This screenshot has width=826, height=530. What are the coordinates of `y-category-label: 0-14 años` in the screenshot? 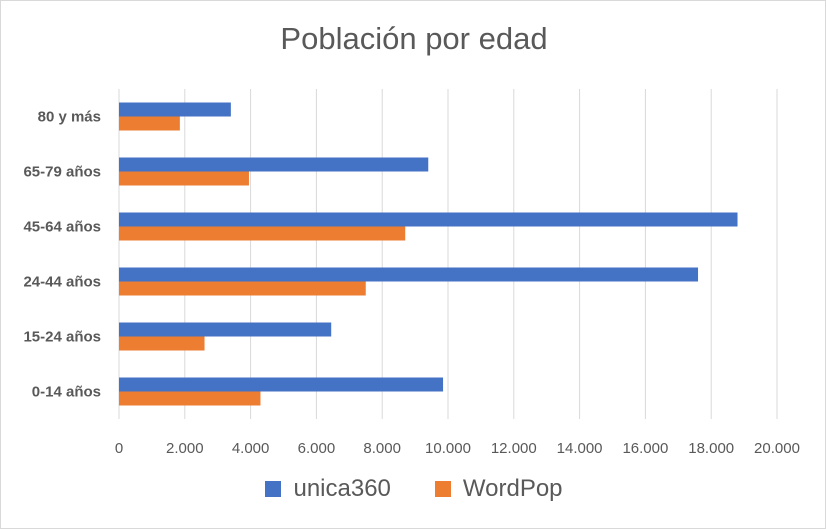 It's located at (66, 392).